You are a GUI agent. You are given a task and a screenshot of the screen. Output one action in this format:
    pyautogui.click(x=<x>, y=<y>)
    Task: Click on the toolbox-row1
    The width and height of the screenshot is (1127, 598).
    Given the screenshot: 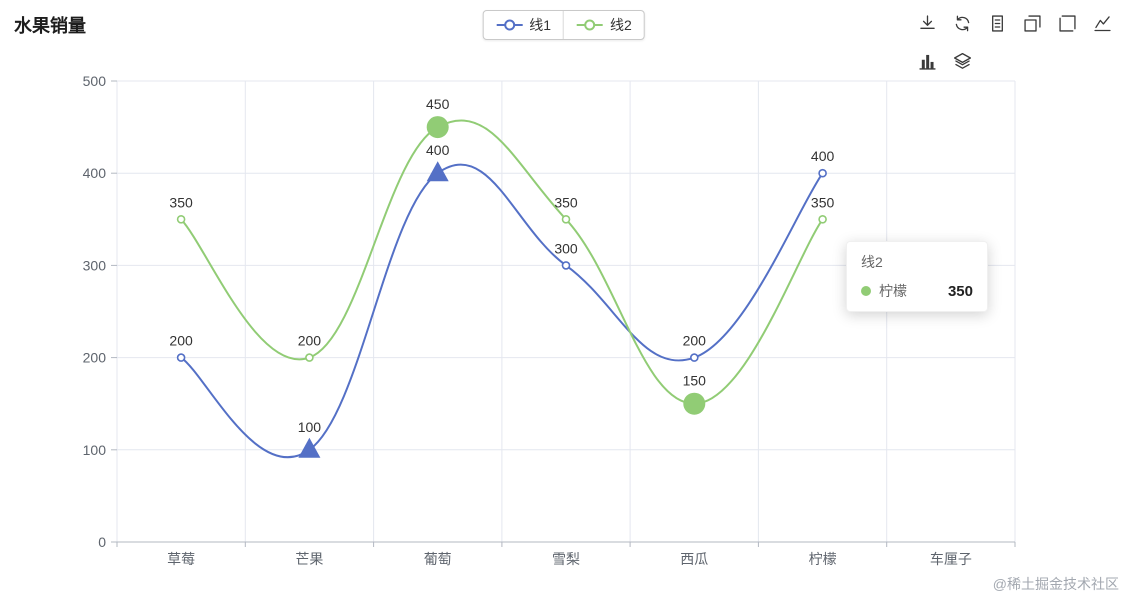 What is the action you would take?
    pyautogui.click(x=1015, y=23)
    